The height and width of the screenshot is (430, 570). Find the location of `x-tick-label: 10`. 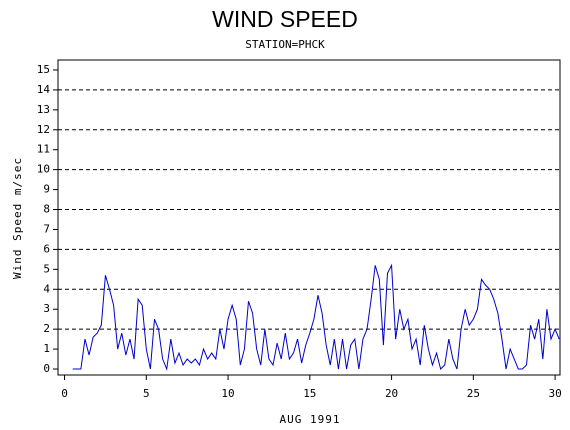

x-tick-label: 10 is located at coordinates (227, 393).